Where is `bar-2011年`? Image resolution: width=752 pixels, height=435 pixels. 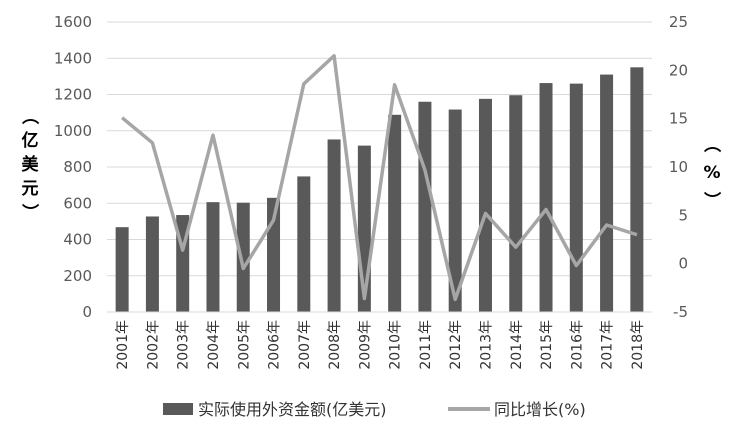
bar-2011年 is located at coordinates (425, 206).